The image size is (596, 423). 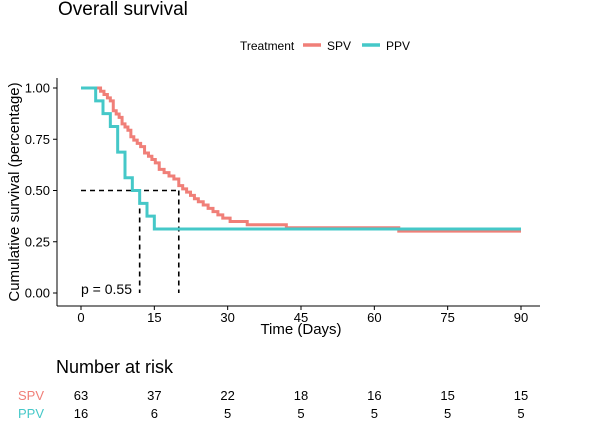 I want to click on legend-label-spv: SPV, so click(x=339, y=46).